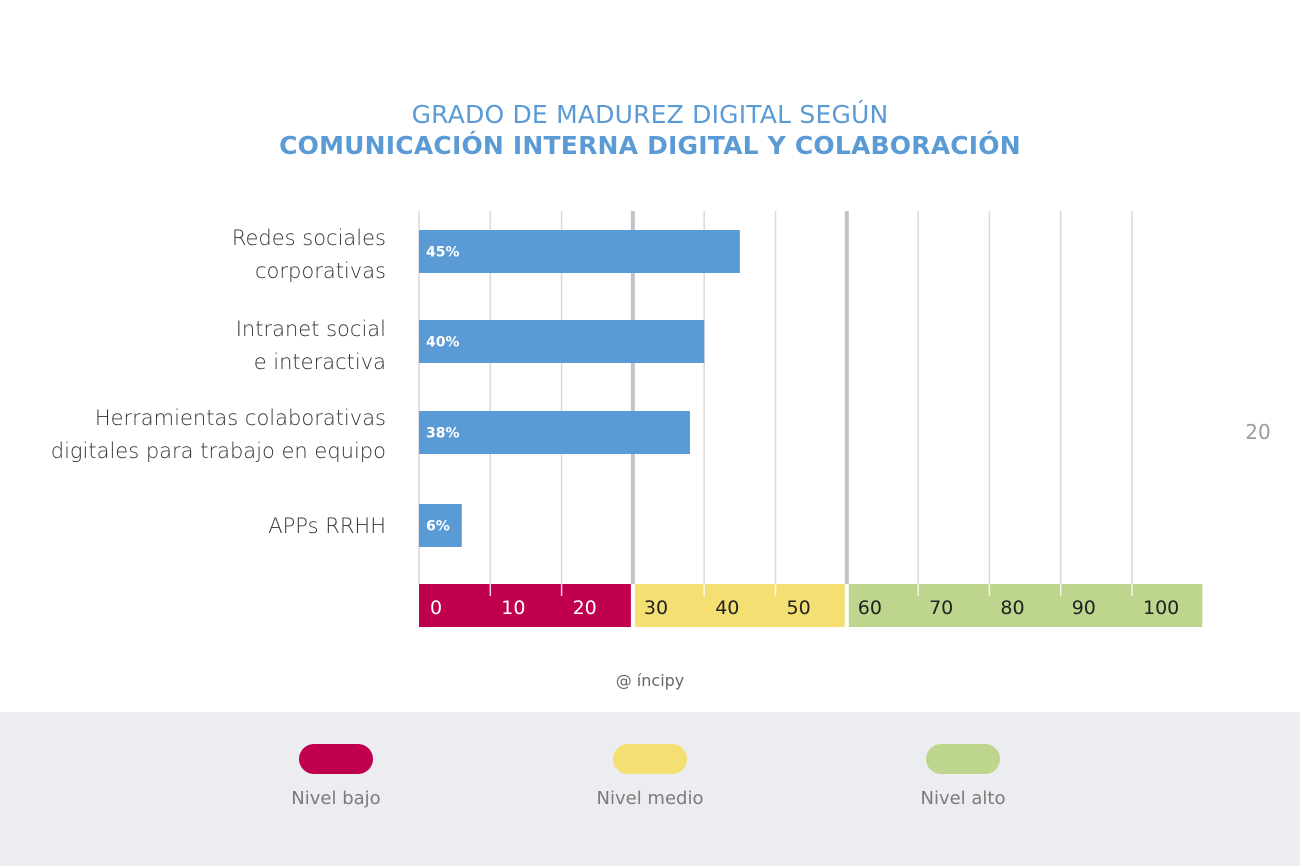 This screenshot has width=1300, height=866. Describe the element at coordinates (963, 759) in the screenshot. I see `legend-swatch-nivel-alto` at that location.